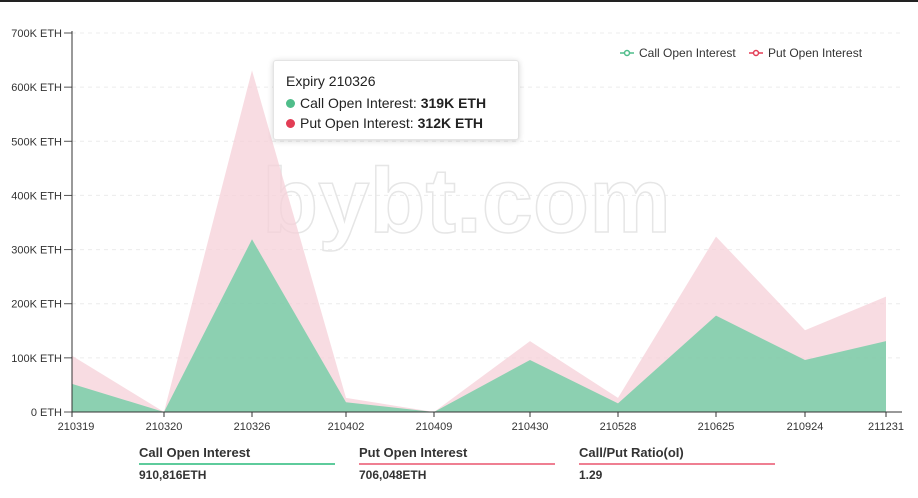  What do you see at coordinates (815, 53) in the screenshot?
I see `legend-label: Put Open Interest` at bounding box center [815, 53].